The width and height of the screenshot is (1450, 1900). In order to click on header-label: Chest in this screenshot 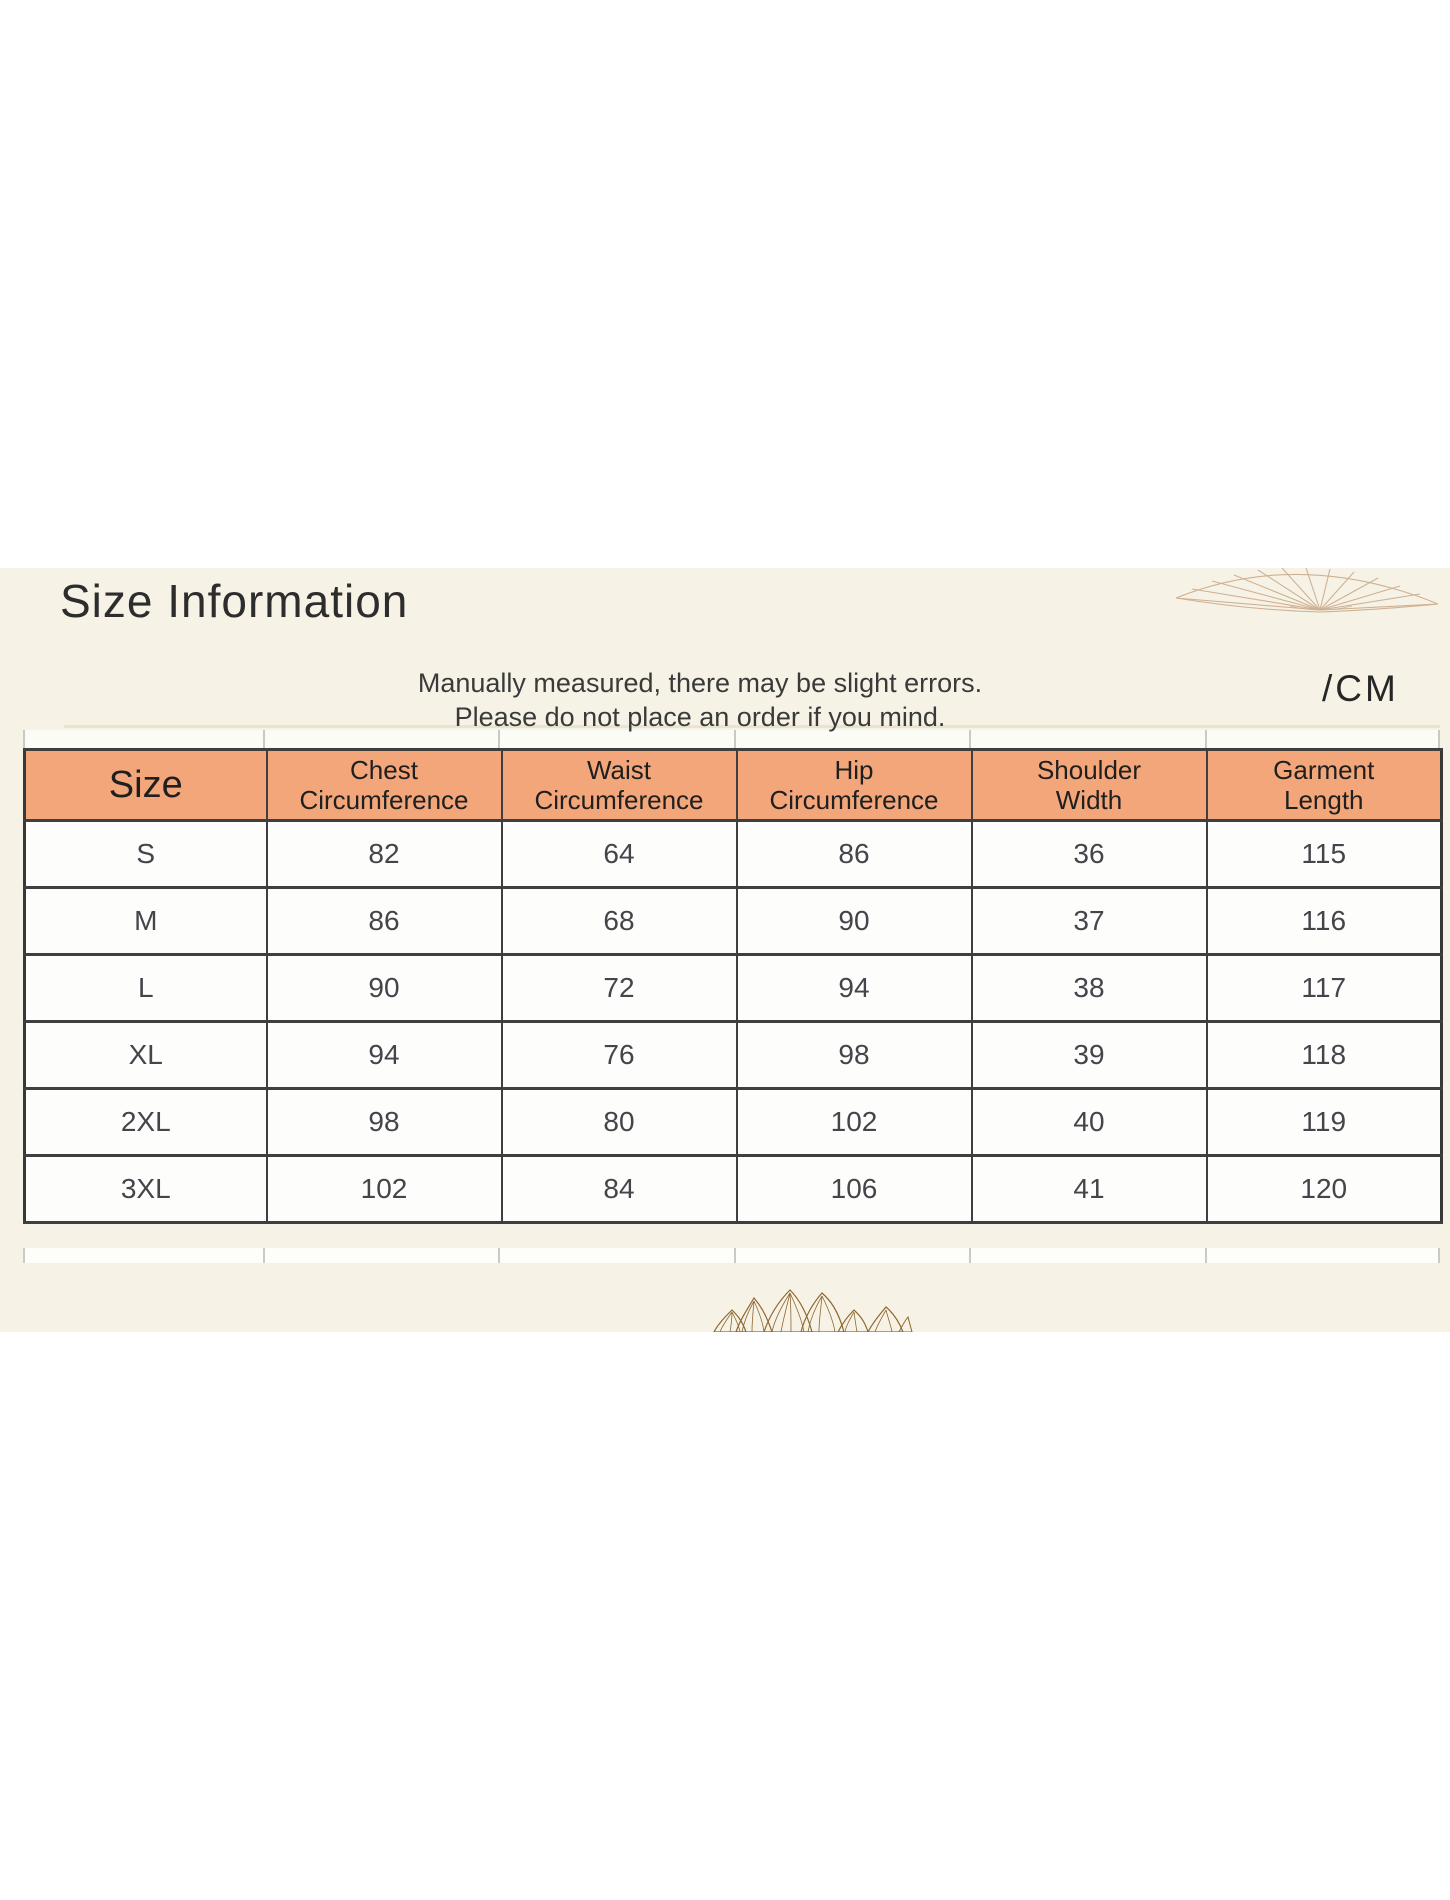, I will do `click(384, 770)`.